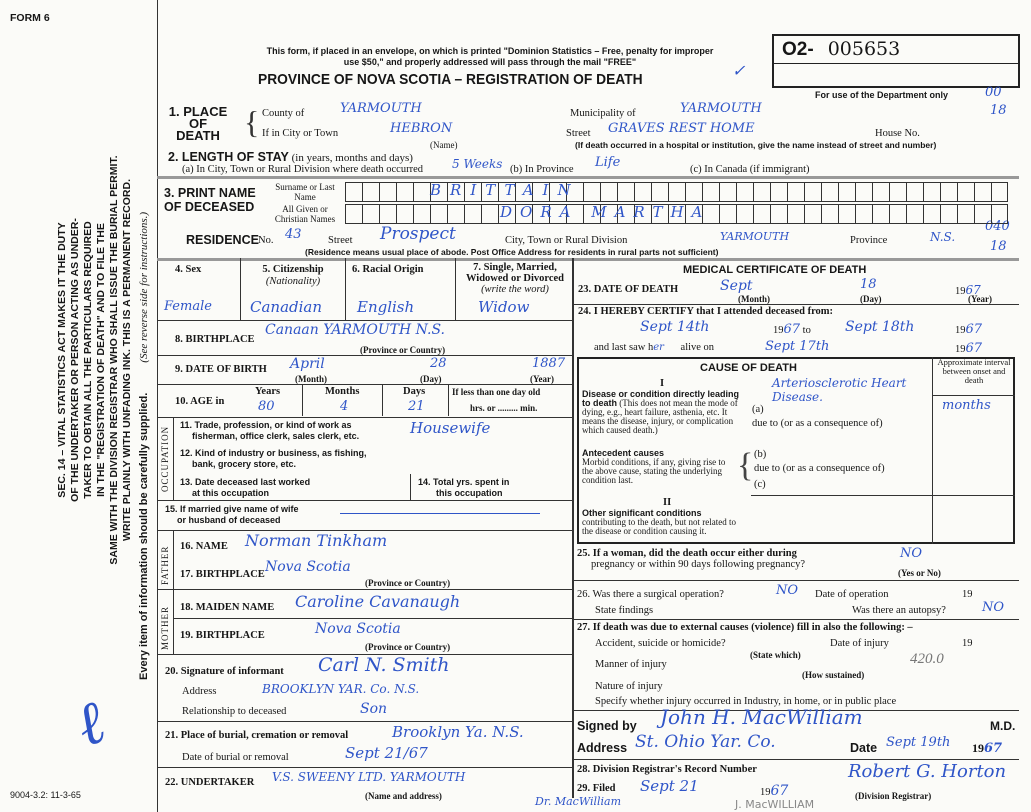  Describe the element at coordinates (662, 383) in the screenshot. I see `part-1: I` at that location.